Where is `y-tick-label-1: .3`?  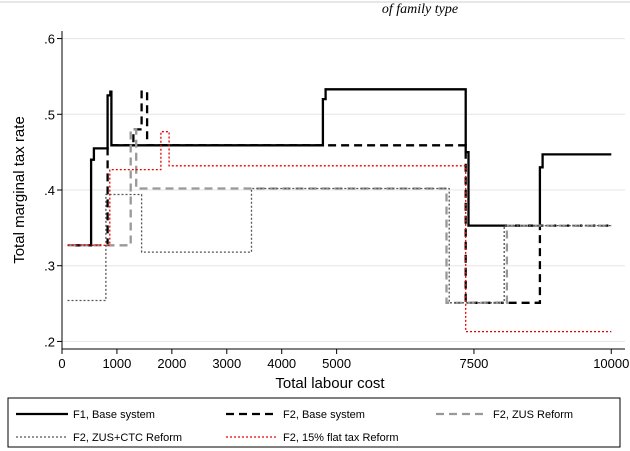 y-tick-label-1: .3 is located at coordinates (49, 266).